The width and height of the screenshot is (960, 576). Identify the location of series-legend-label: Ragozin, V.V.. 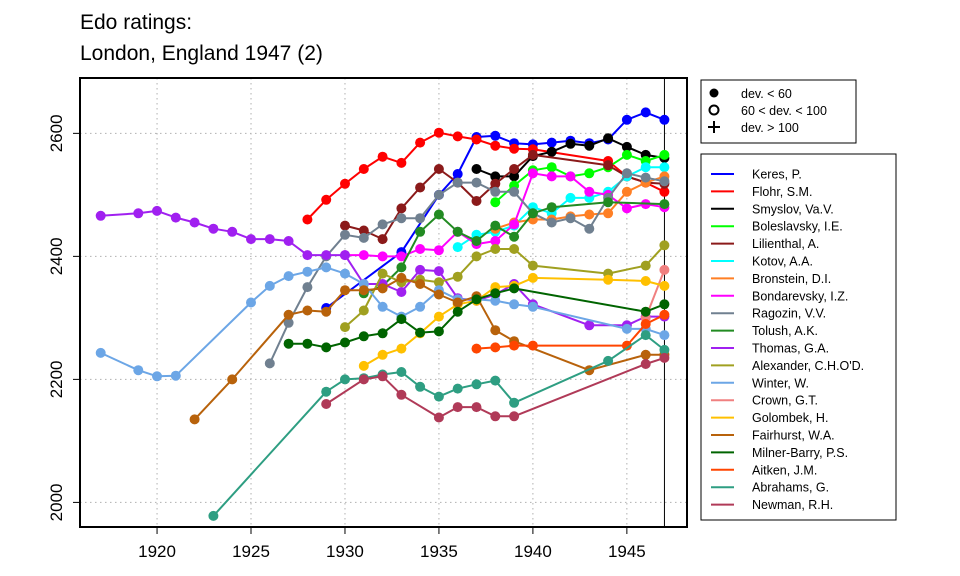
(789, 314).